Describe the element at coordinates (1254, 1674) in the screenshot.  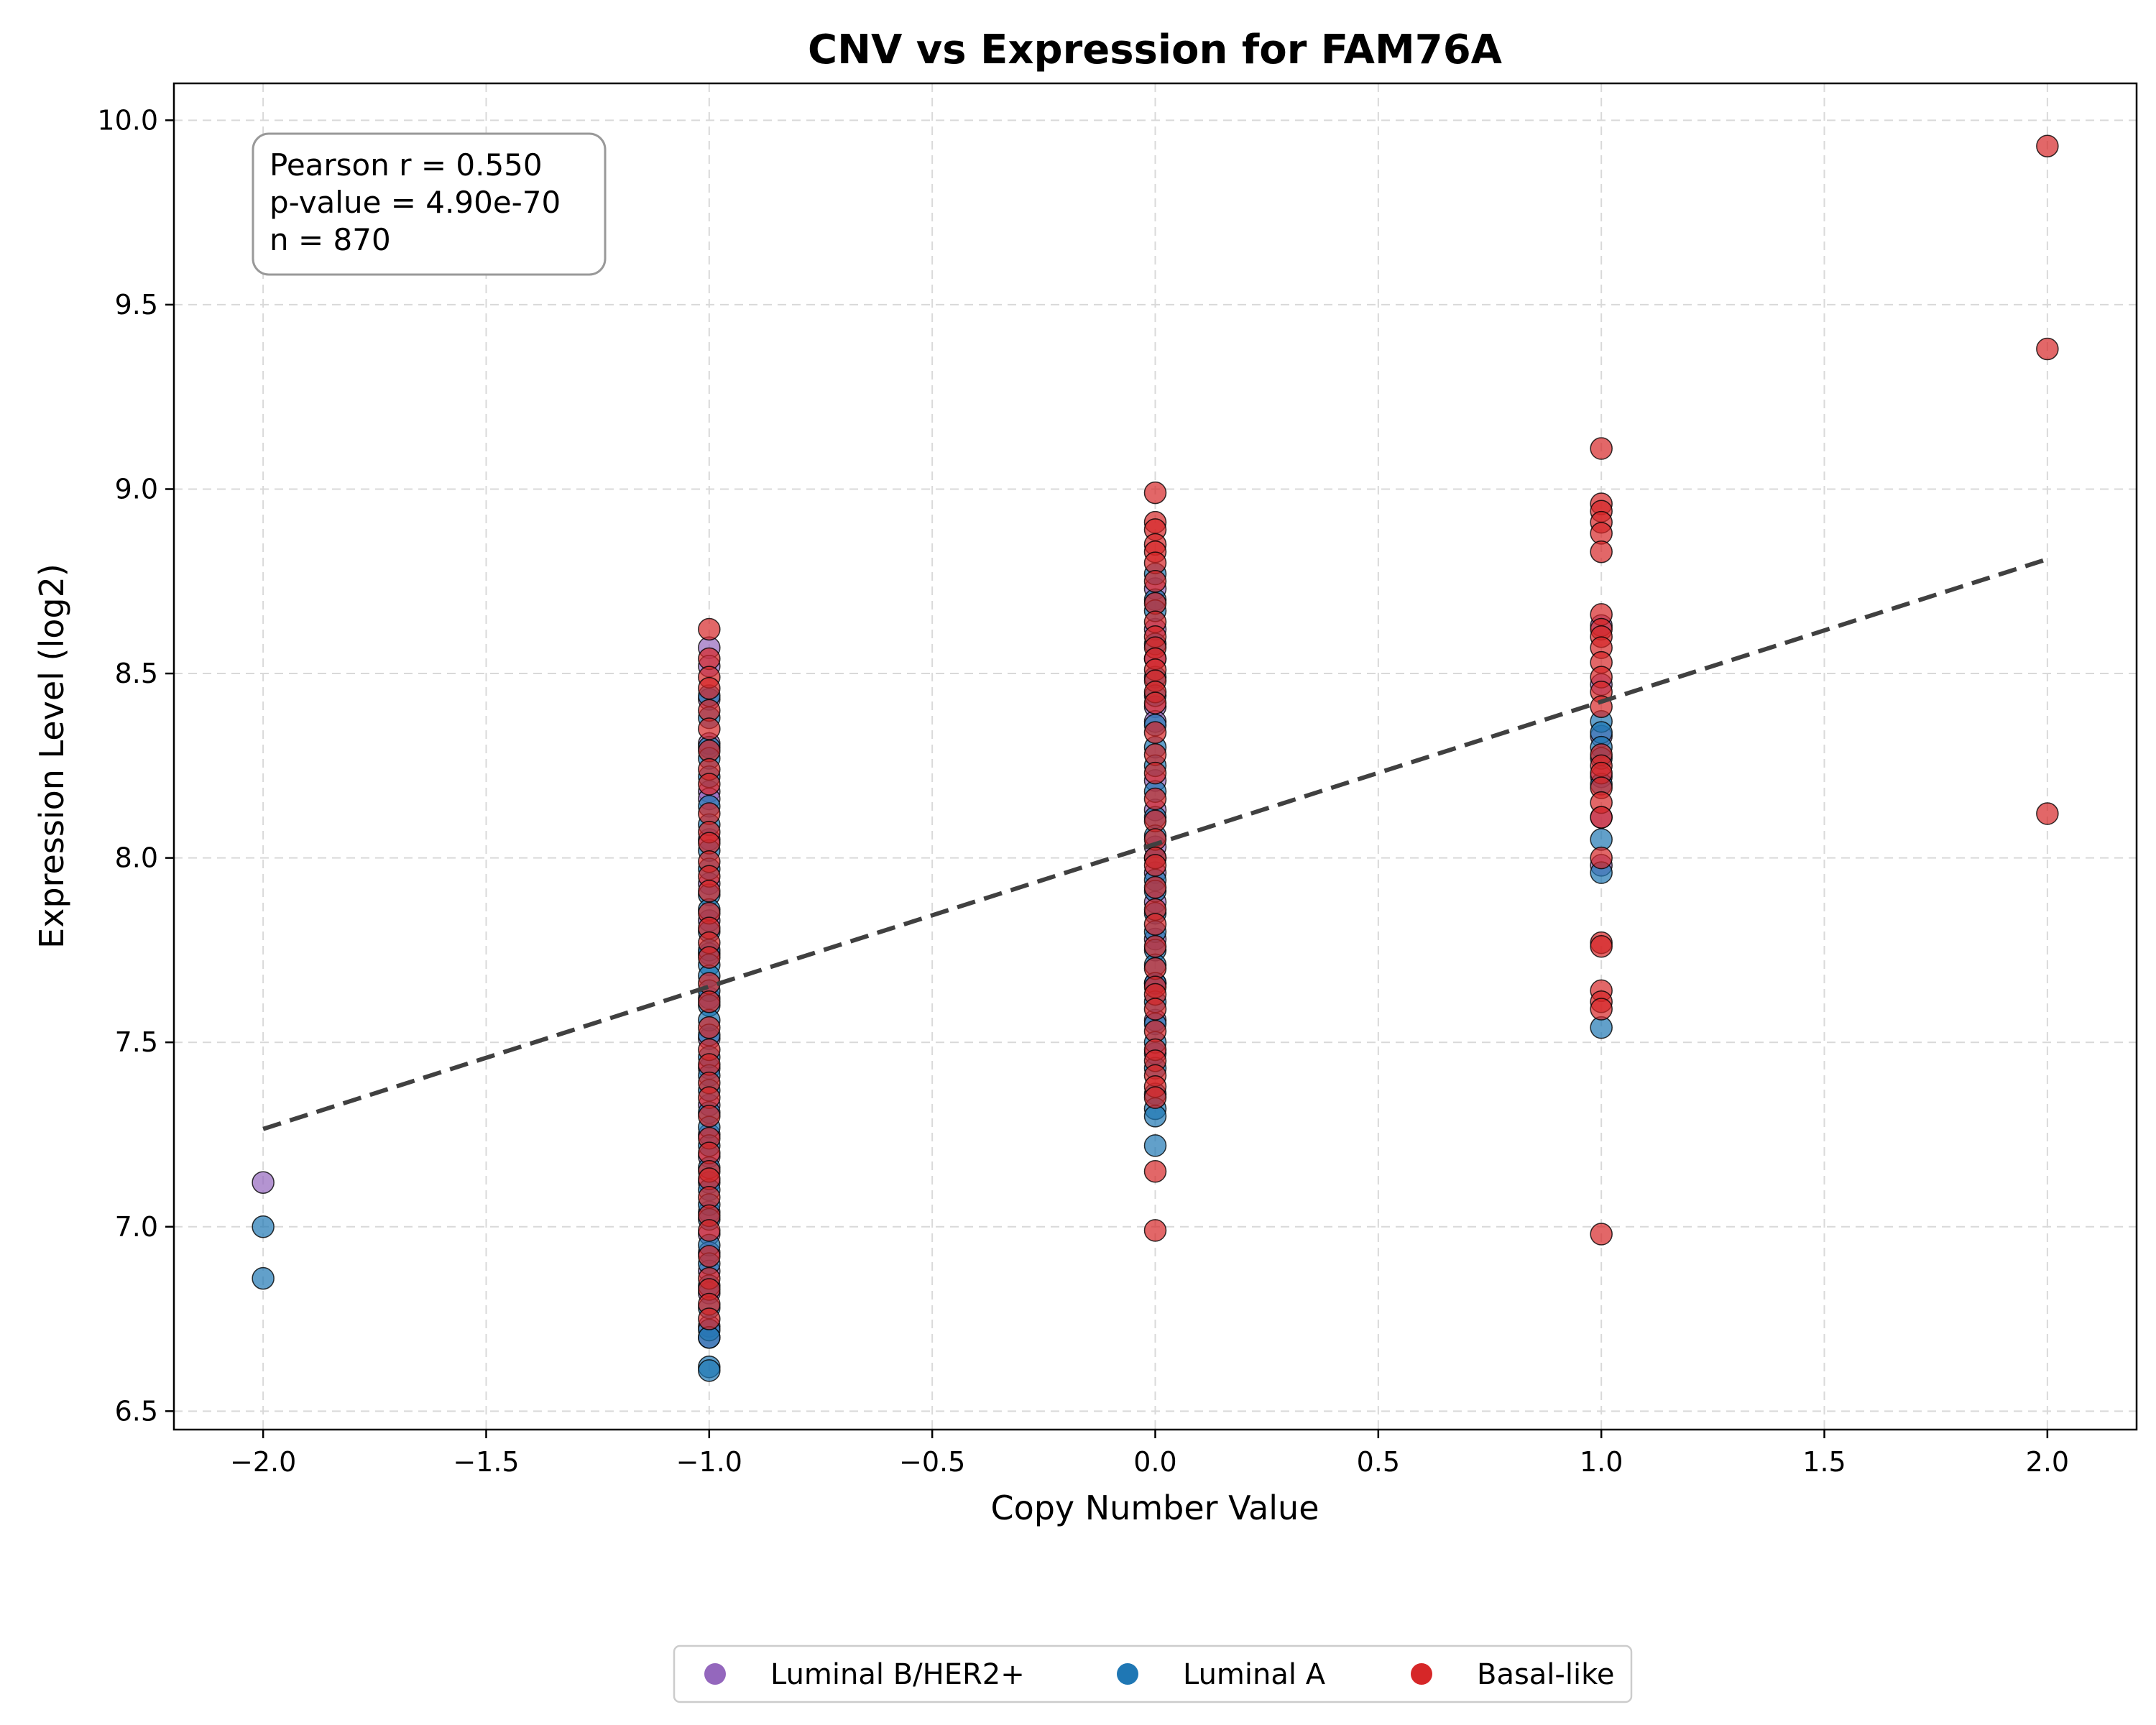
I see `legend-label-luminal-a: Luminal A` at that location.